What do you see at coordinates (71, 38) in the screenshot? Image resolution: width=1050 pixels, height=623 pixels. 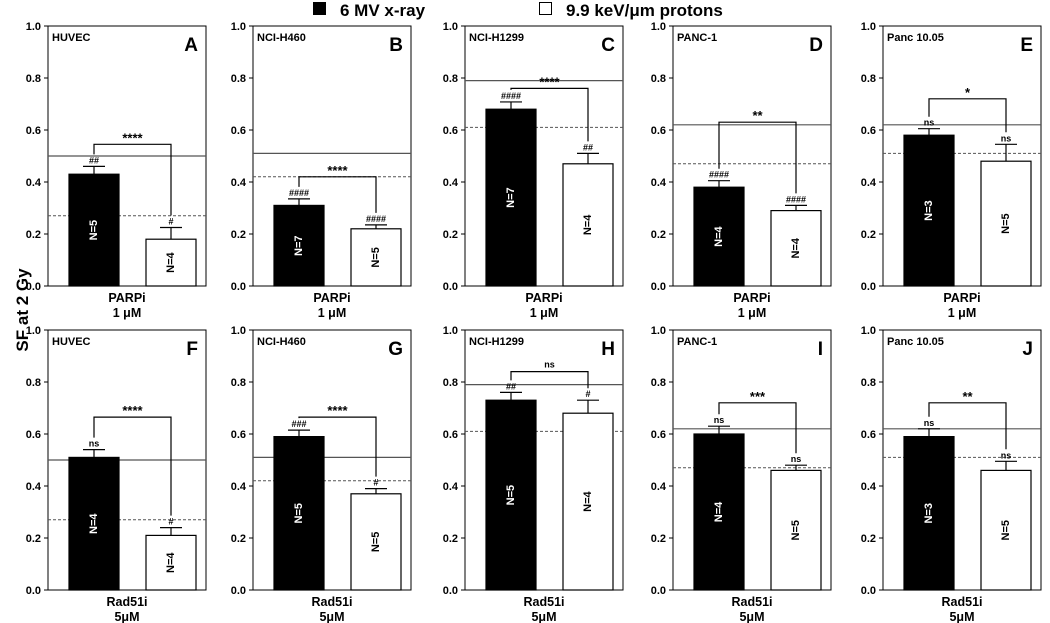 I see `cell-line-label: HUVEC` at bounding box center [71, 38].